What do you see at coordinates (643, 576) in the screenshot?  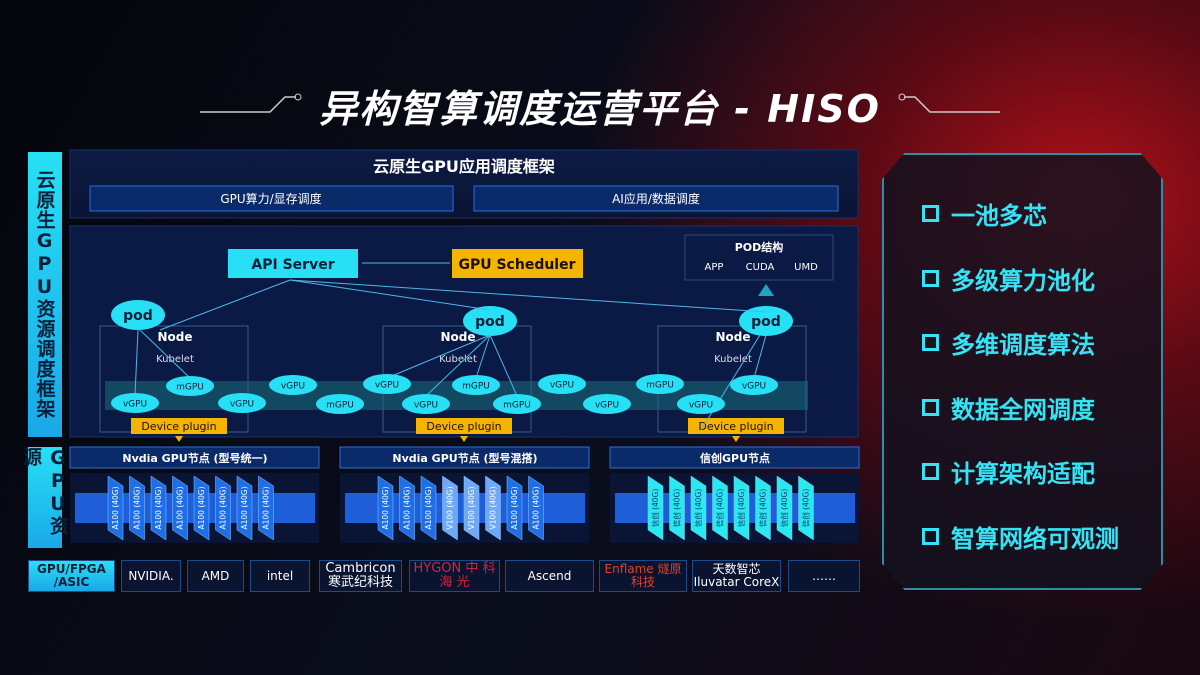 I see `vendor-logo: Enflame 燧原科技` at bounding box center [643, 576].